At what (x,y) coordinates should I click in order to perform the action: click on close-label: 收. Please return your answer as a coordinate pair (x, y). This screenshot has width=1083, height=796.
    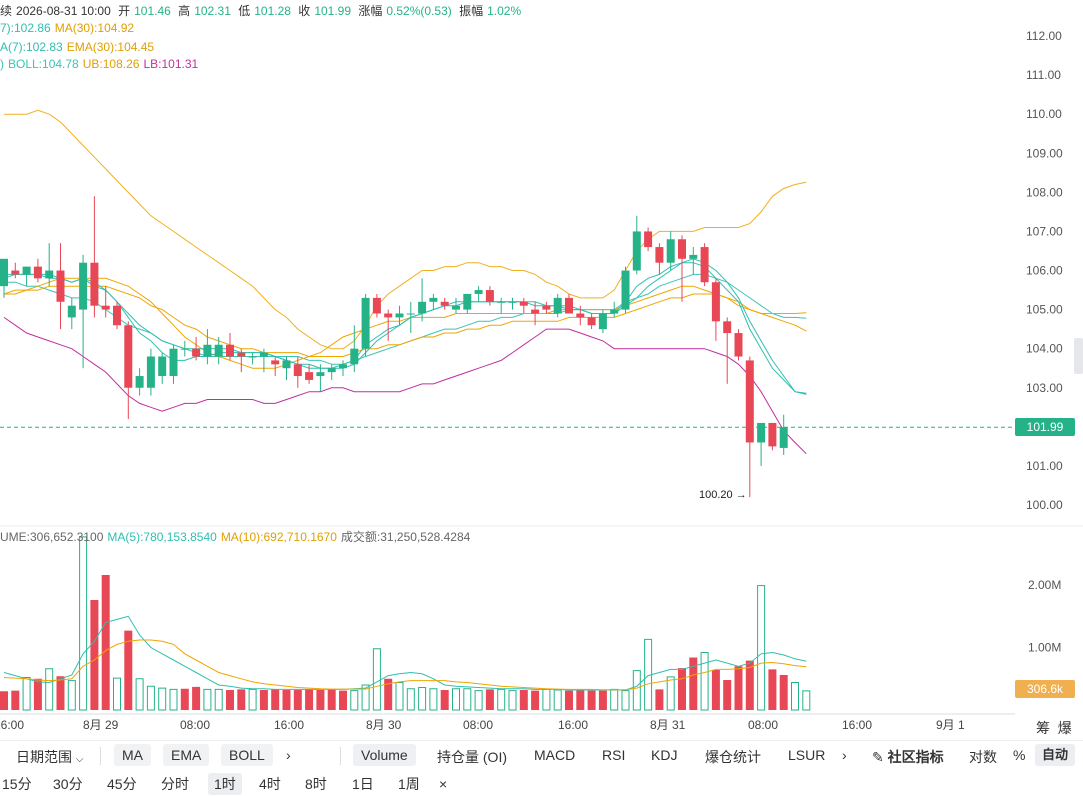
    Looking at the image, I should click on (304, 11).